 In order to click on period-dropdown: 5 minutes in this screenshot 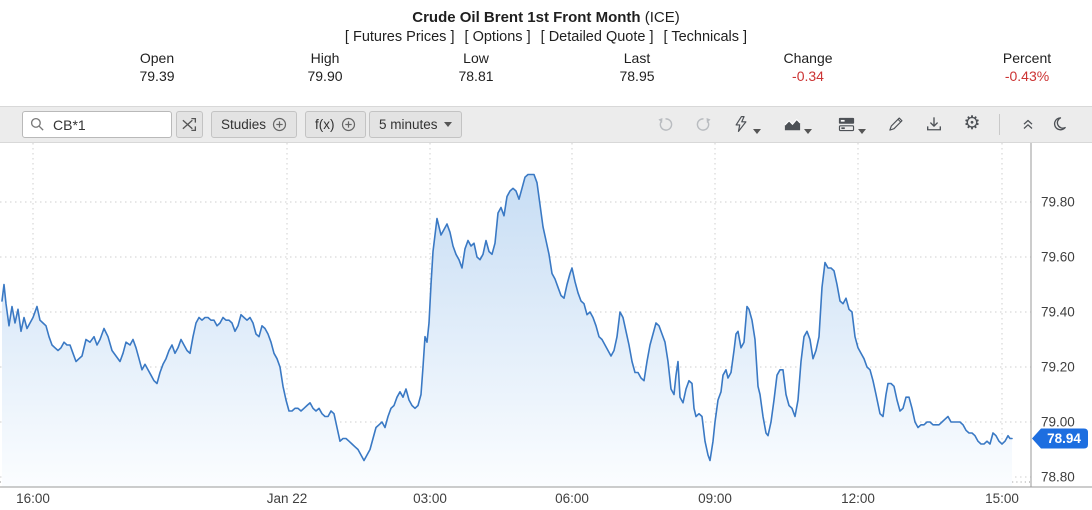, I will do `click(415, 124)`.